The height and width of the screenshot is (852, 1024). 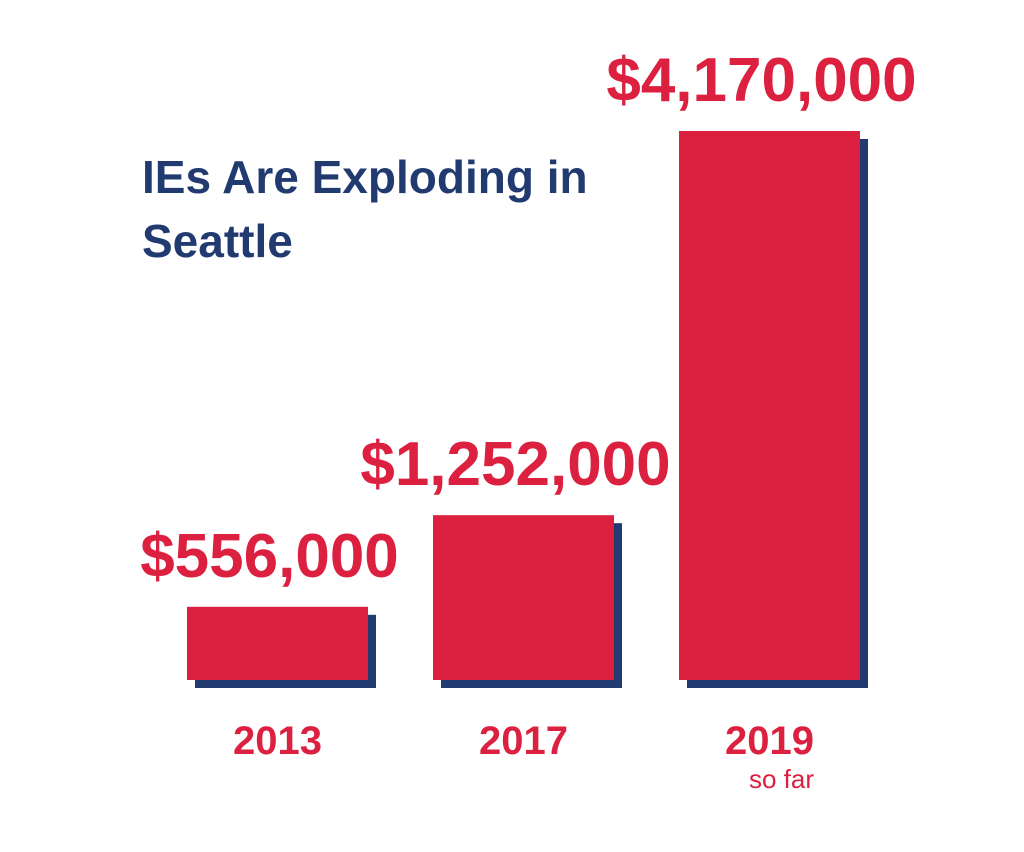 What do you see at coordinates (523, 741) in the screenshot?
I see `x-tick-label: 2017` at bounding box center [523, 741].